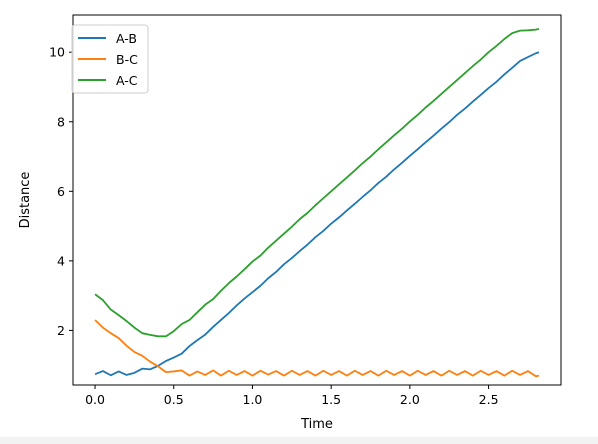 This screenshot has width=598, height=444. I want to click on y-tick-label: 10, so click(57, 52).